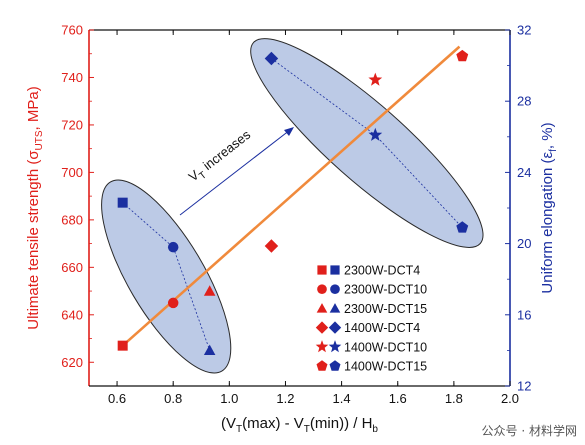  Describe the element at coordinates (462, 227) in the screenshot. I see `point-elongation-1400w-dct15` at that location.